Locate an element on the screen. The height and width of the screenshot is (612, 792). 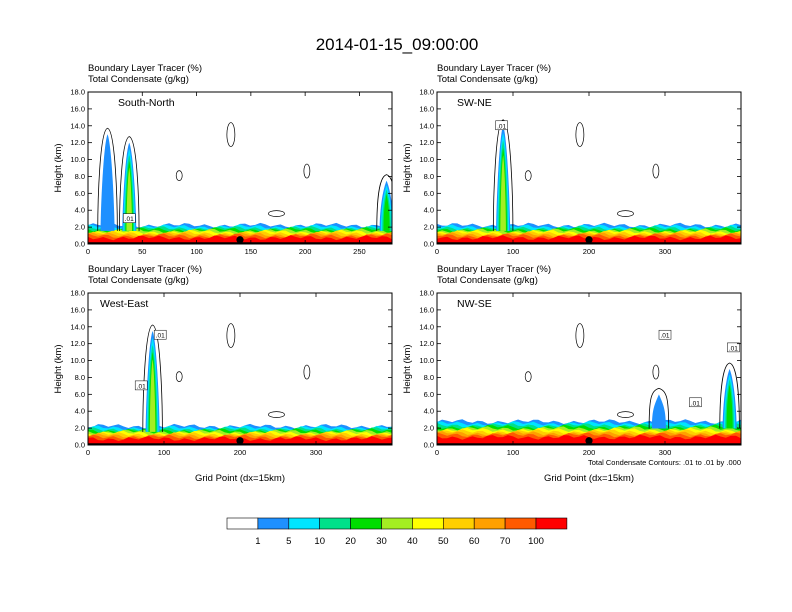
plot-area: .01 is located at coordinates (240, 168).